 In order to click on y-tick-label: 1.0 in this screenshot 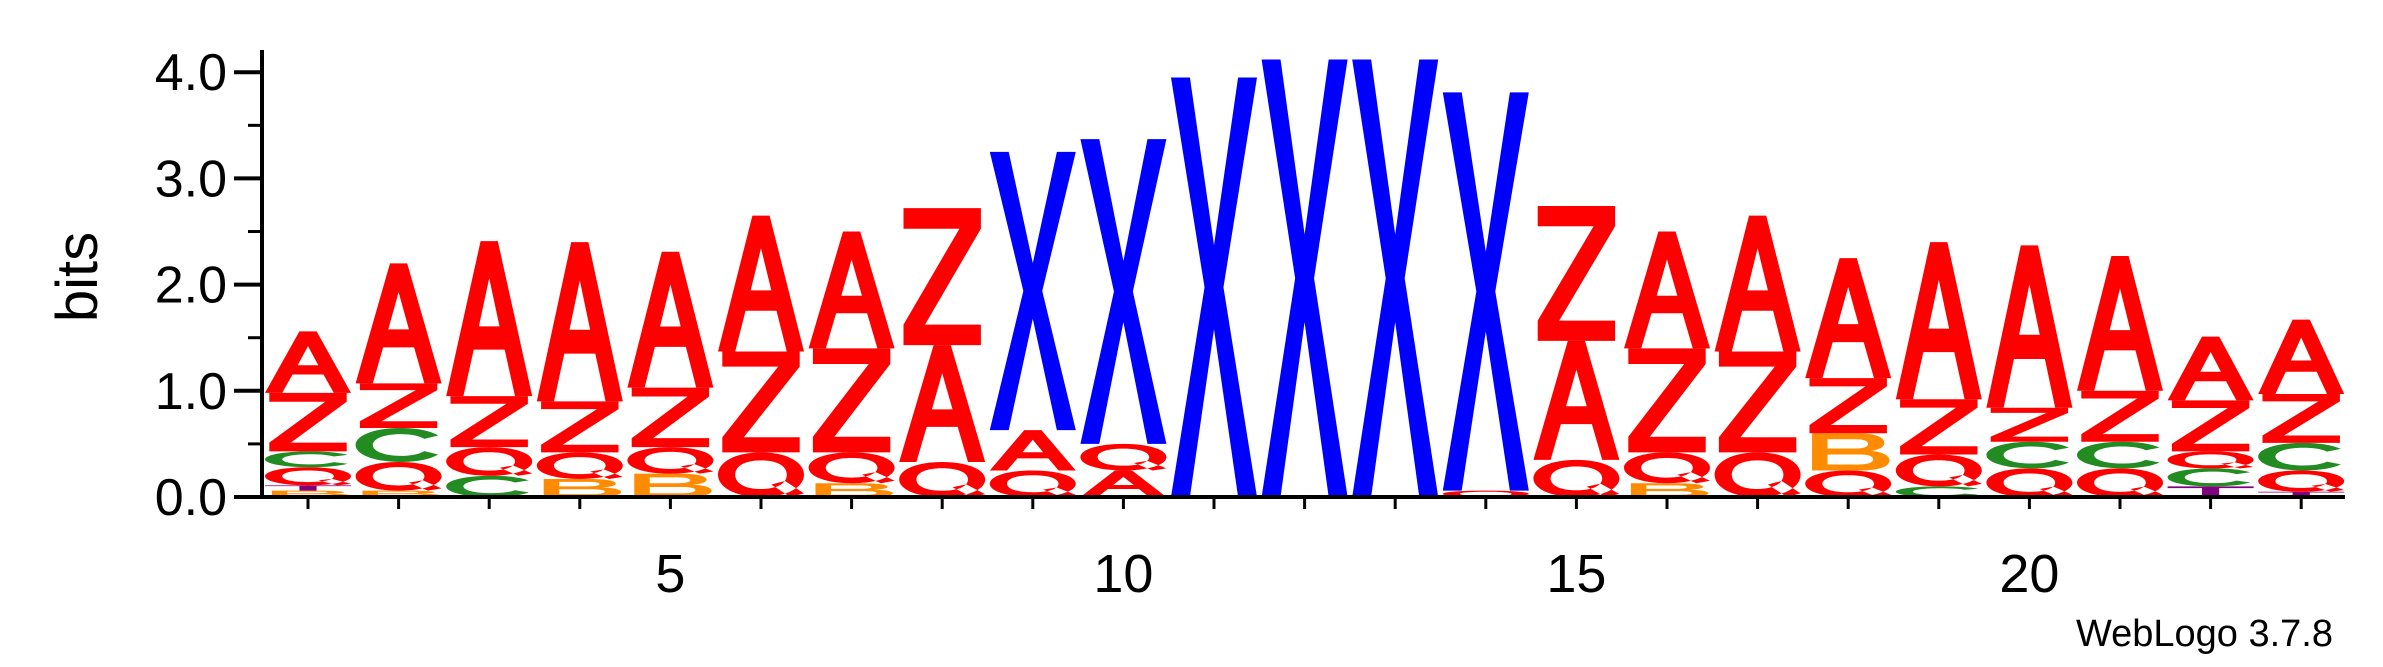, I will do `click(191, 392)`.